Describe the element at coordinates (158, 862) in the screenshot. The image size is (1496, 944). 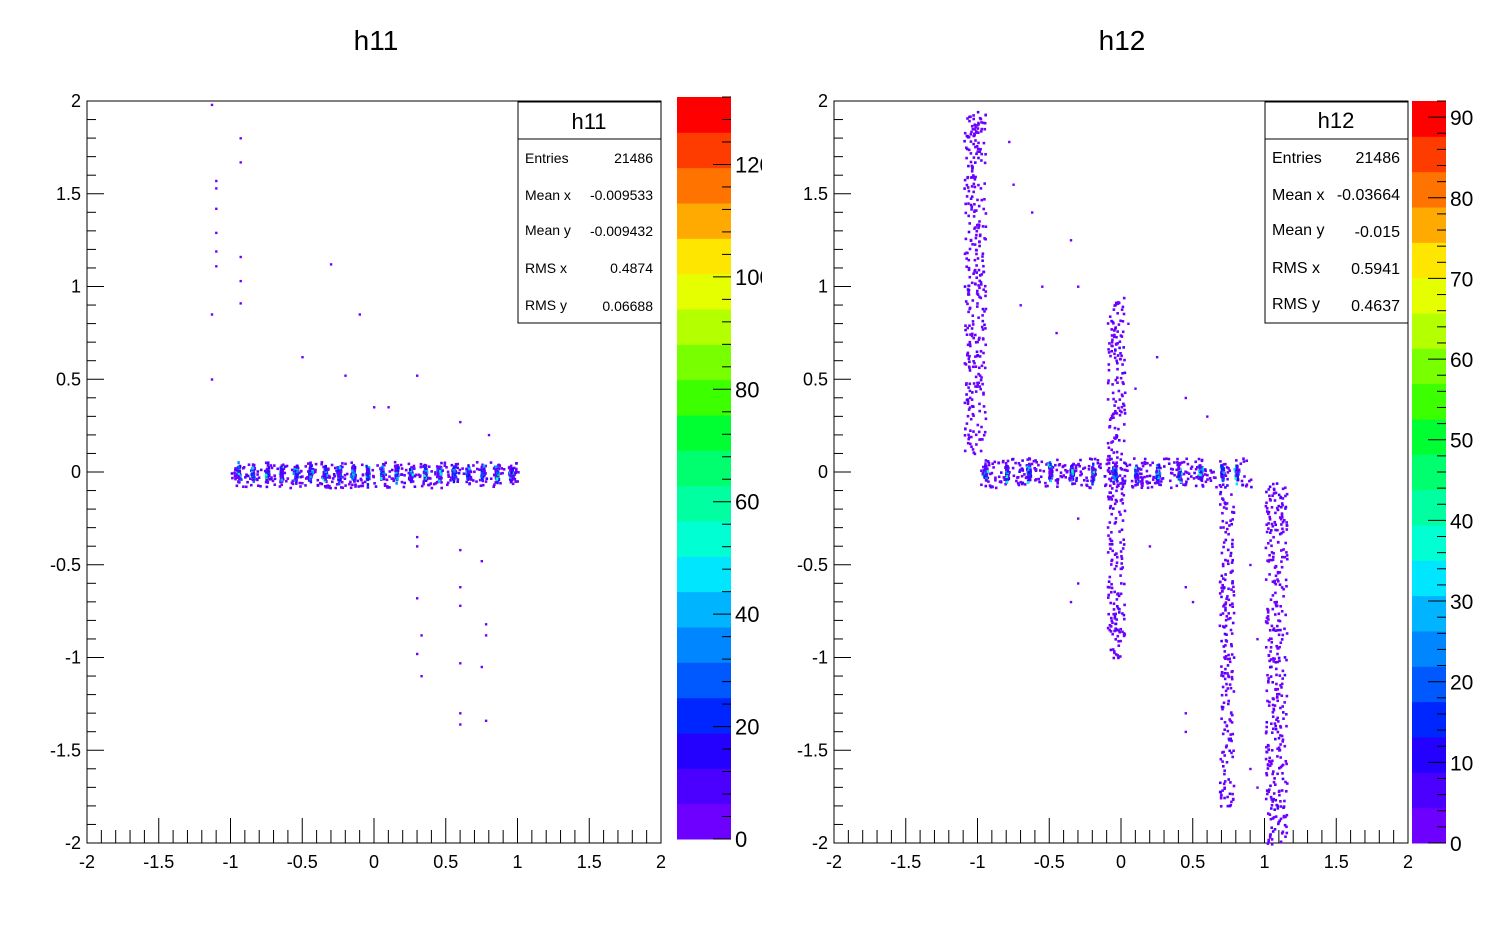
I see `x-tick-label: -1.5` at that location.